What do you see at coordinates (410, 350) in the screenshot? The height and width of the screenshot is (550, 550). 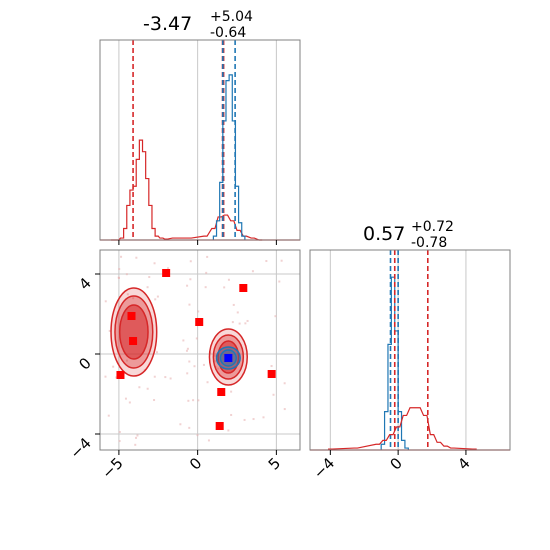 I see `marginal-y-frame` at bounding box center [410, 350].